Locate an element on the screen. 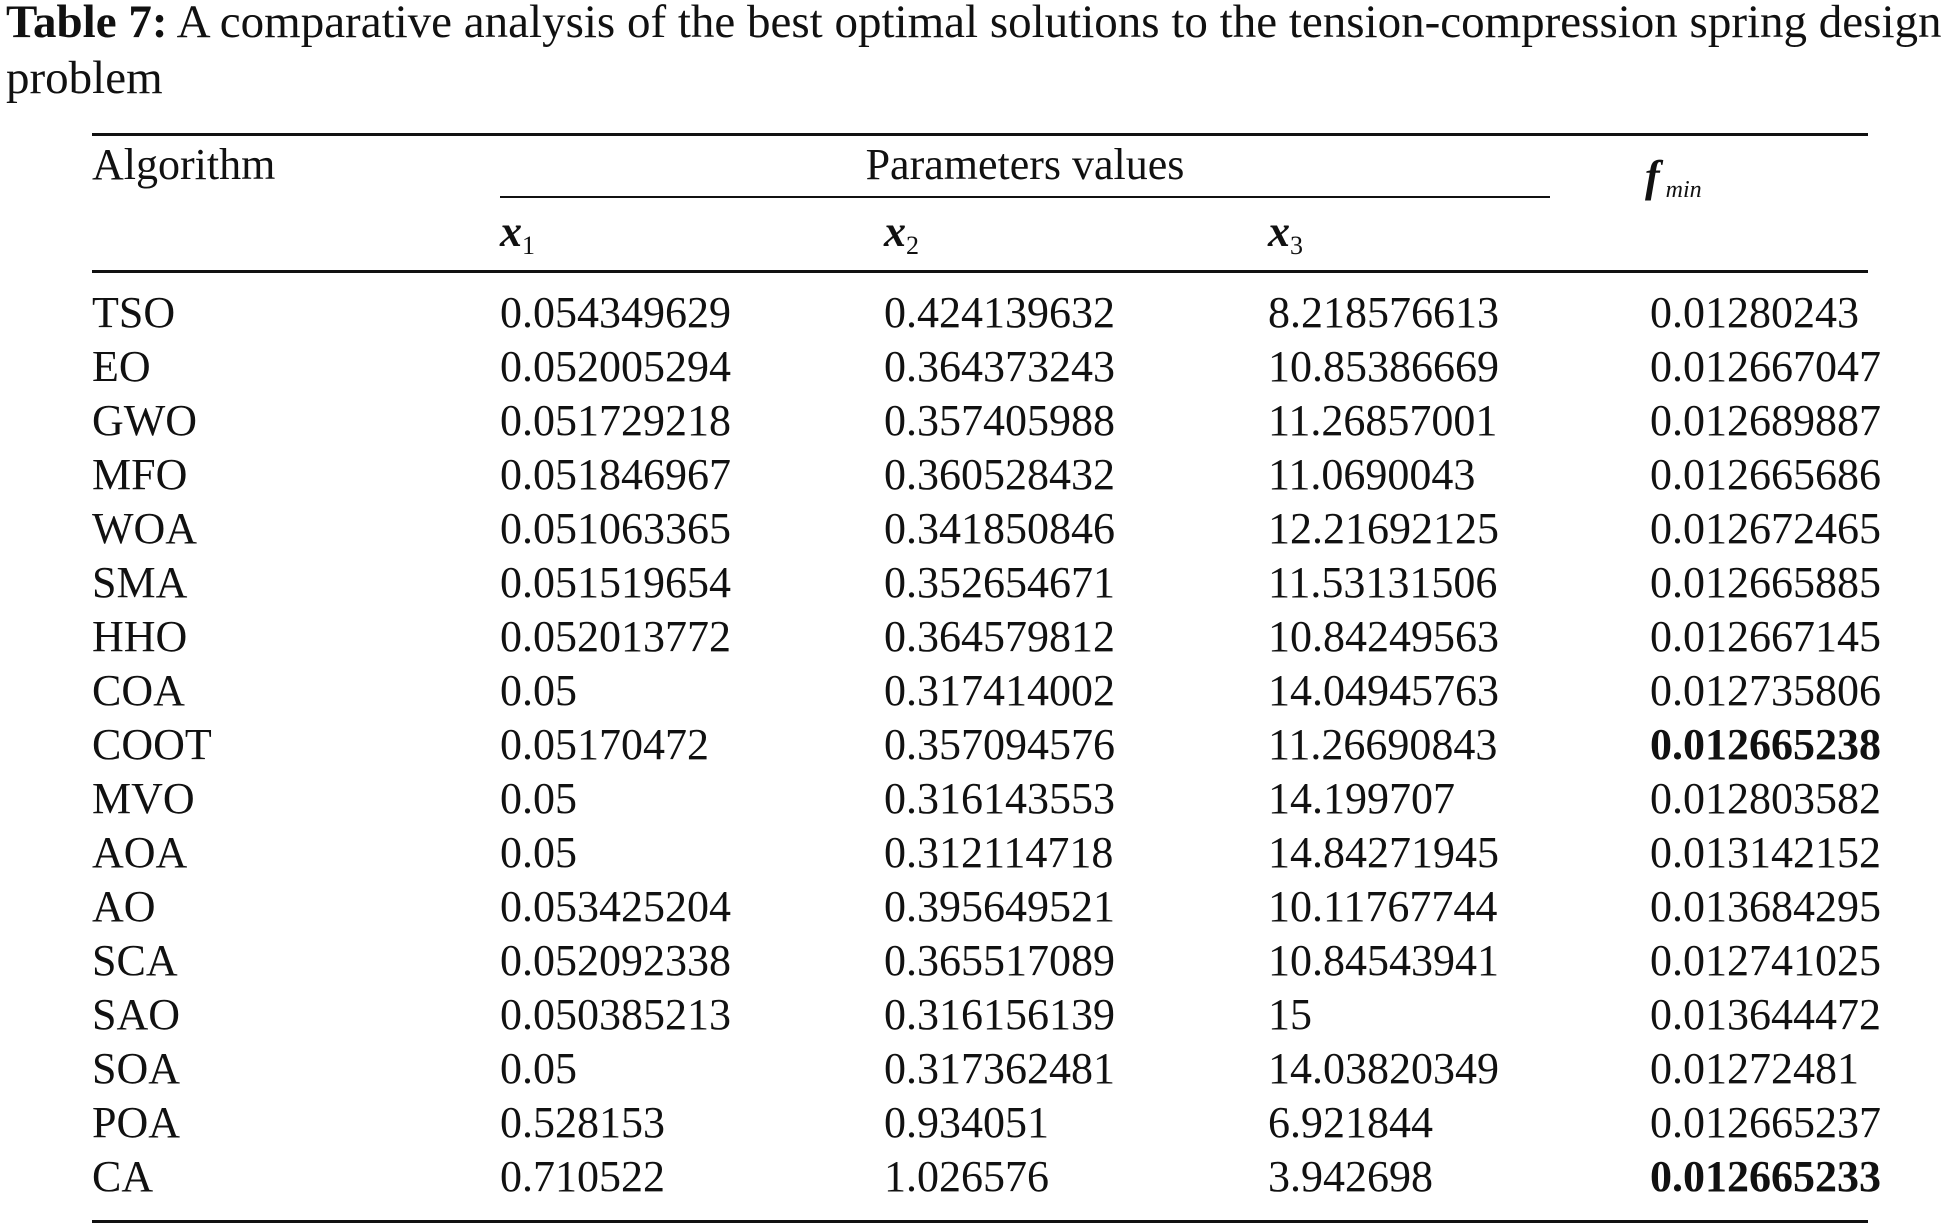  header-x3: x3 is located at coordinates (1285, 239).